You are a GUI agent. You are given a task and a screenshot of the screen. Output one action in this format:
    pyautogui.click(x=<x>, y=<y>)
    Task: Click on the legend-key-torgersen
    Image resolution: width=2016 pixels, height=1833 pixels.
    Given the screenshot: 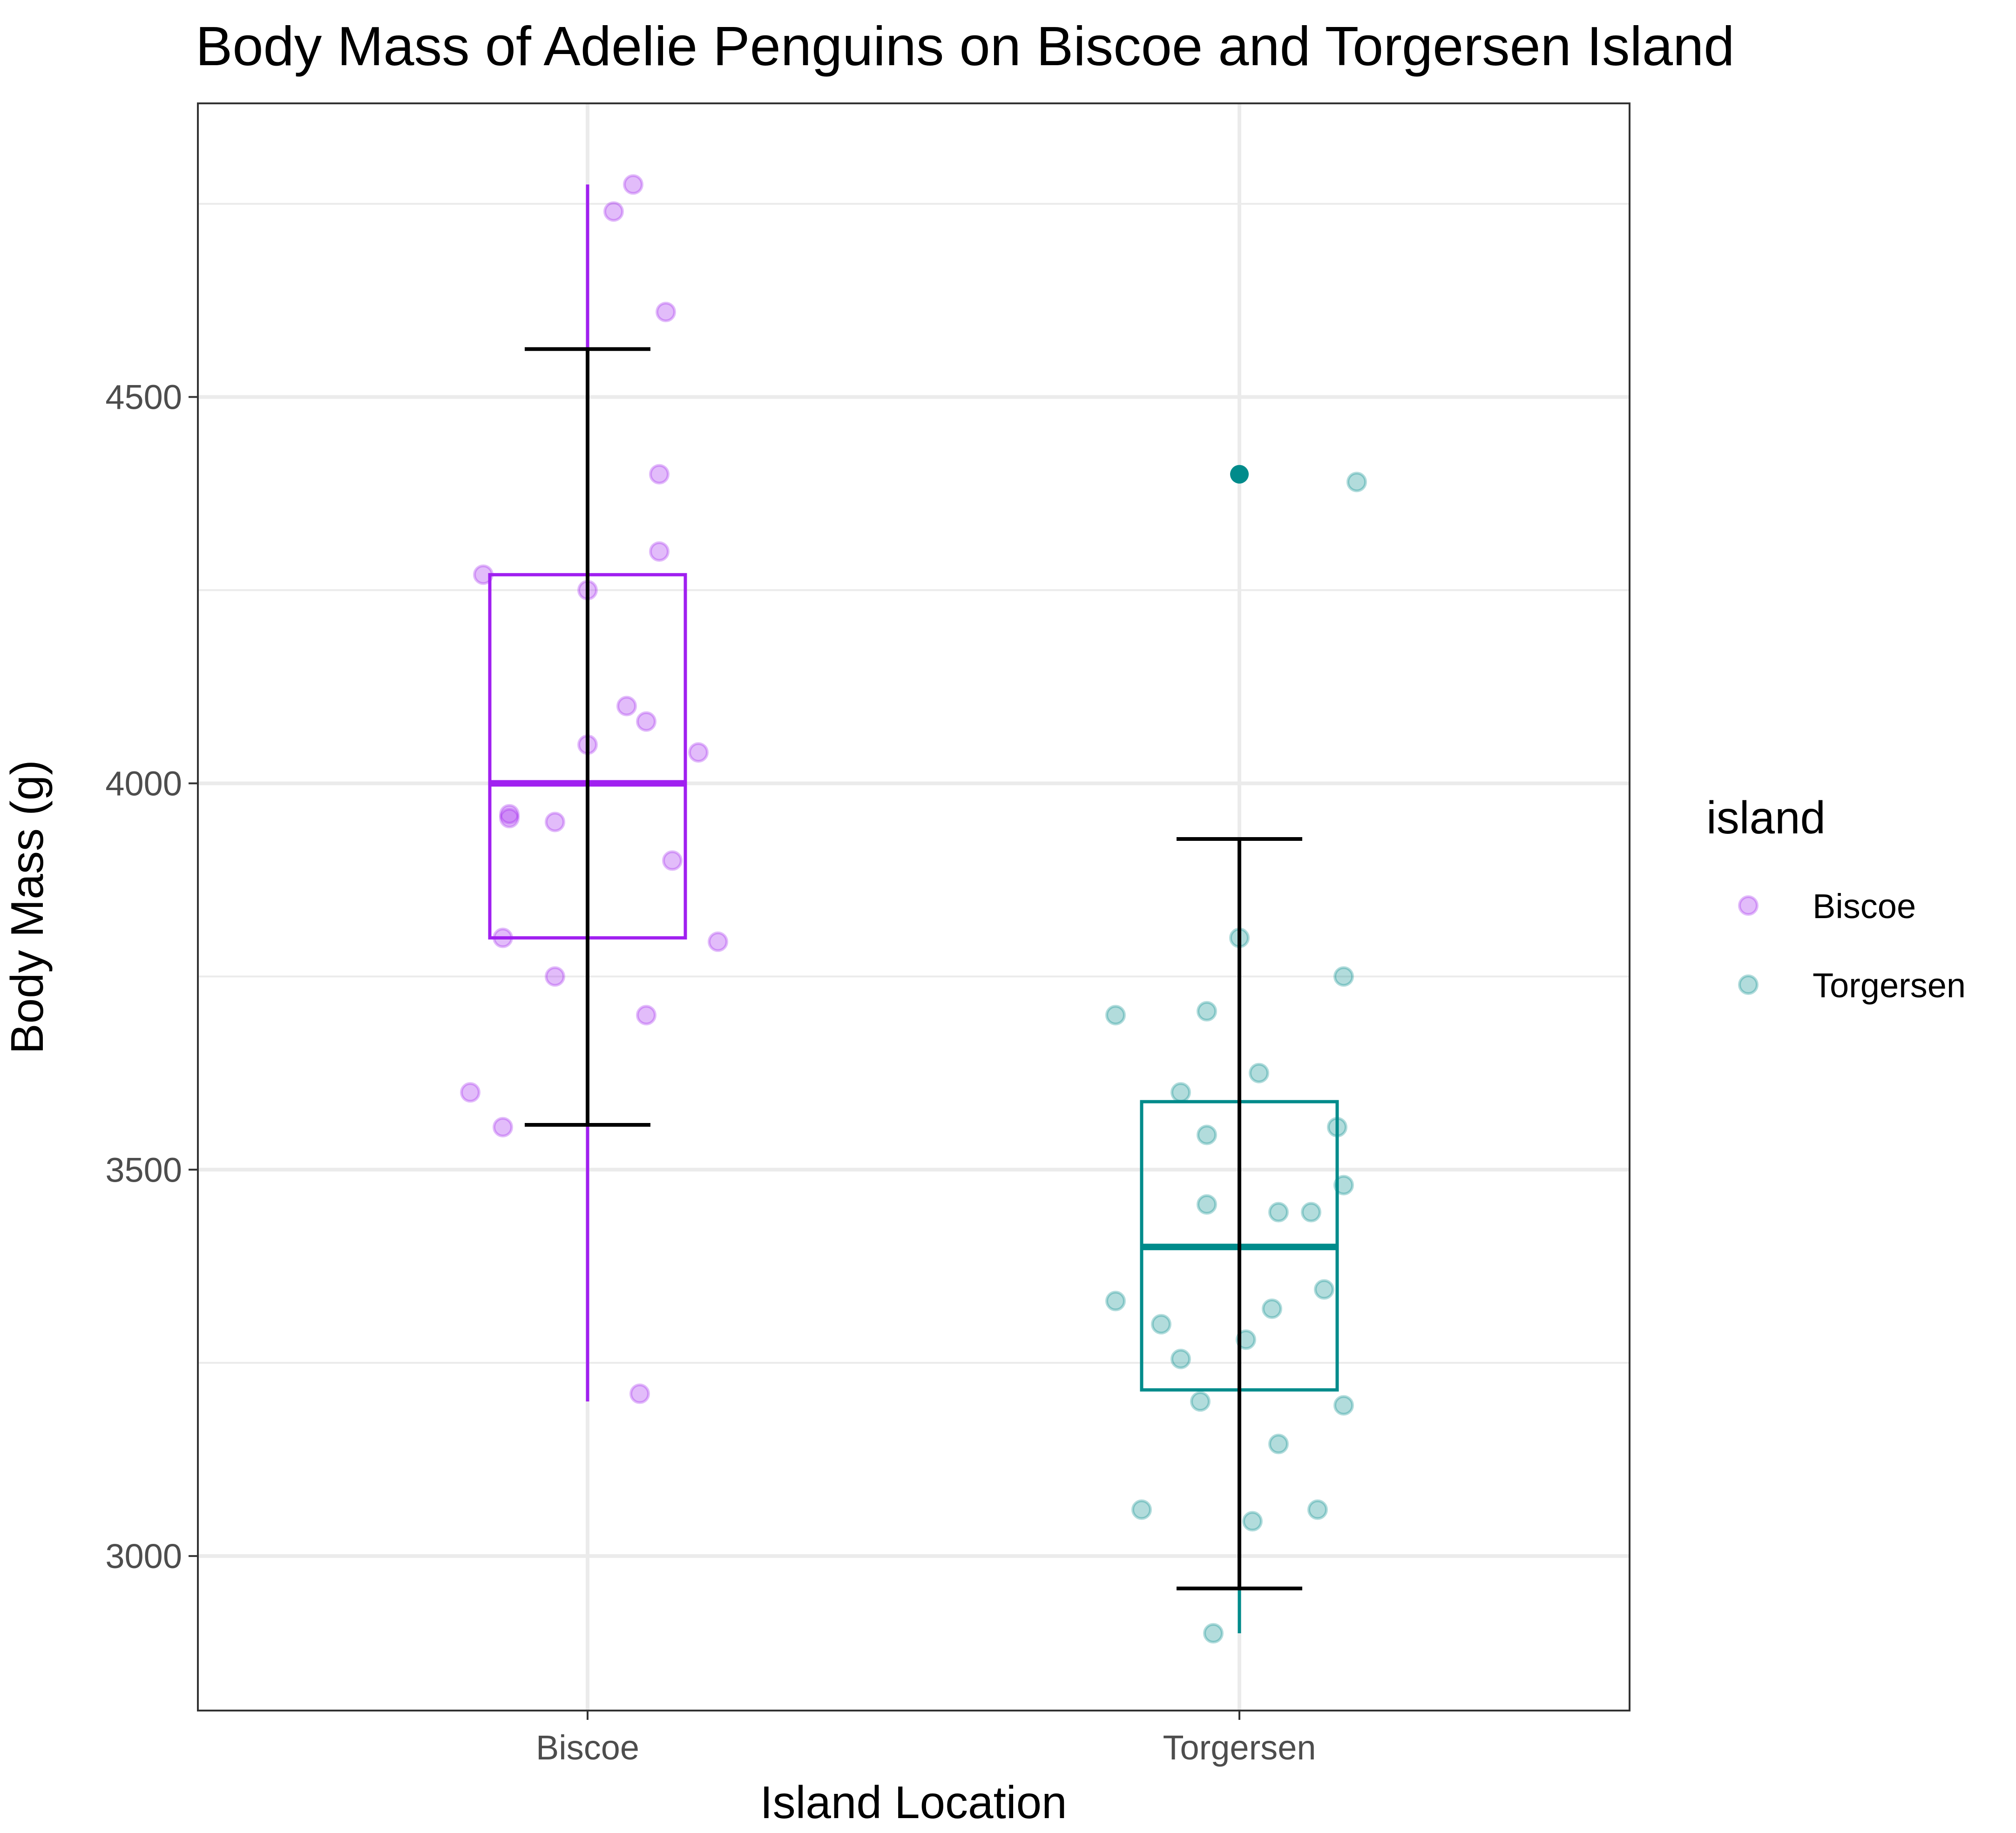 What is the action you would take?
    pyautogui.click(x=1748, y=984)
    